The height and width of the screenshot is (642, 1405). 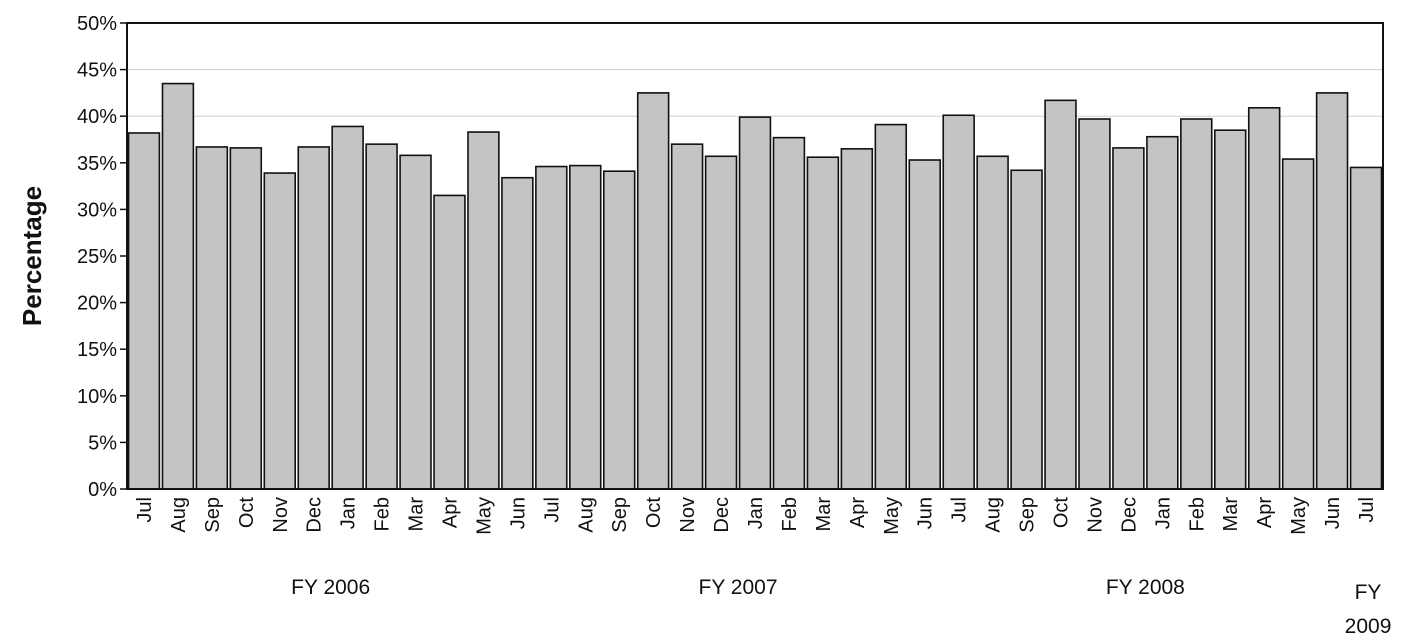 I want to click on y-axis-label: Percentage, so click(x=32, y=256).